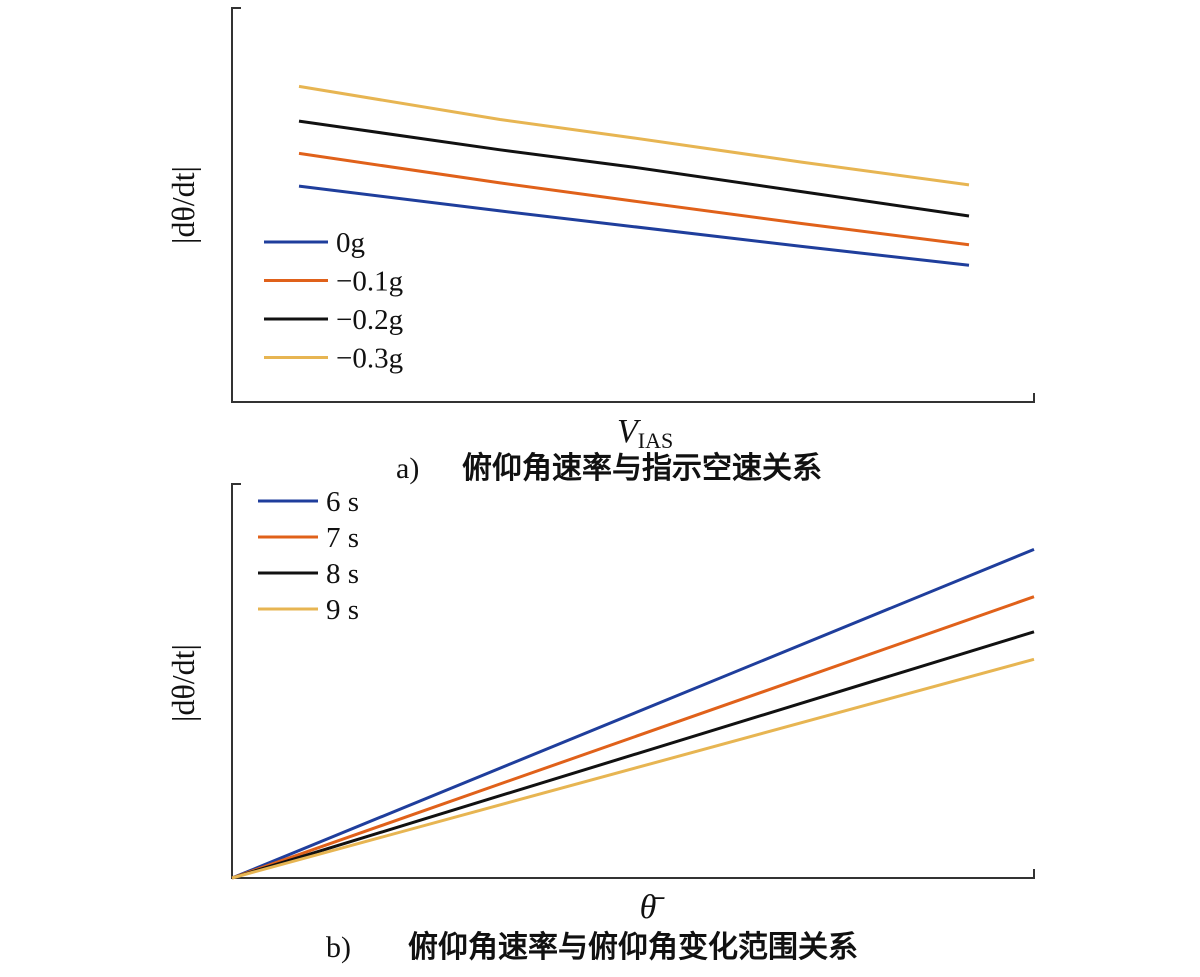 Image resolution: width=1200 pixels, height=977 pixels. What do you see at coordinates (308, 556) in the screenshot?
I see `chart-b-legend: 6 s 7 s 8 s 9 s` at bounding box center [308, 556].